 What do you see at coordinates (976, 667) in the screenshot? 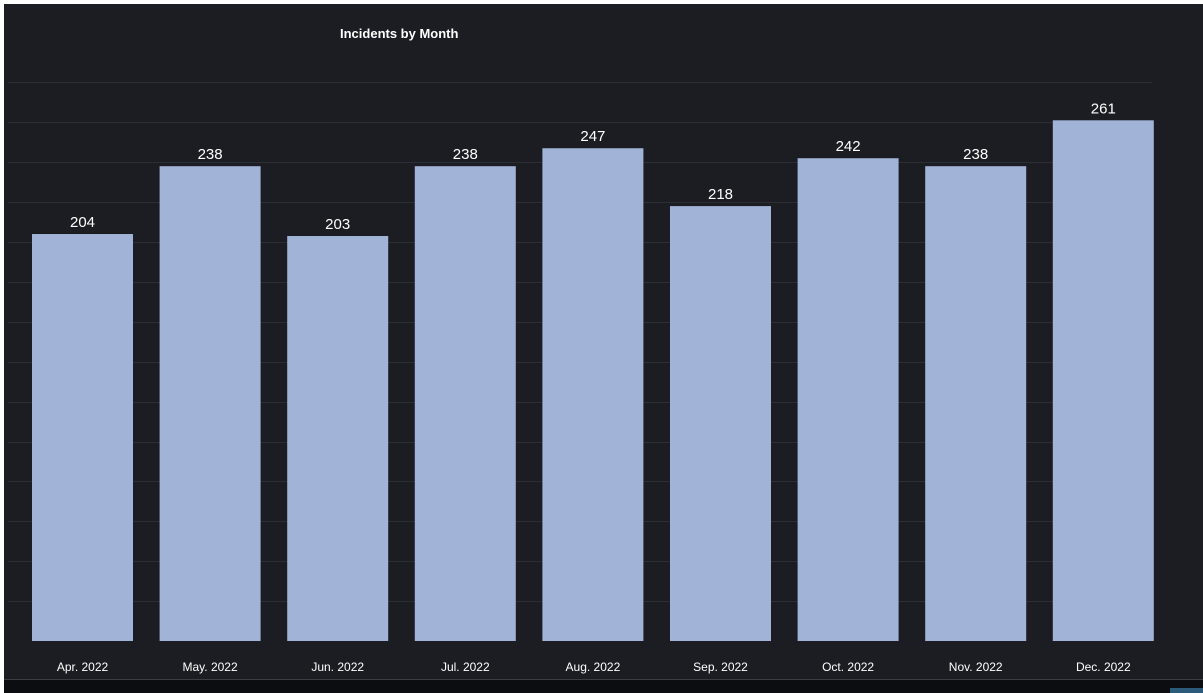
I see `x-tick-label: Nov. 2022` at bounding box center [976, 667].